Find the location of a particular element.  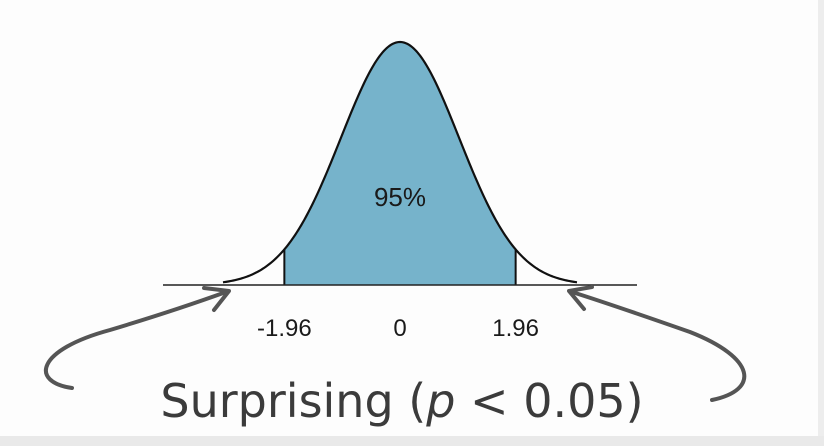

right-arrowhead is located at coordinates (580, 298).